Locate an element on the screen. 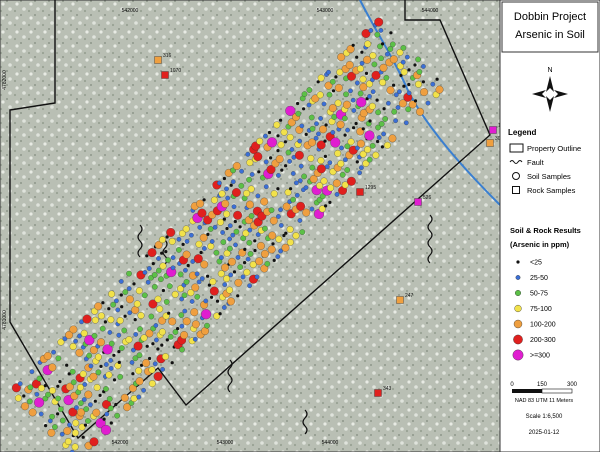 The height and width of the screenshot is (457, 600). north-letter: N is located at coordinates (549, 70).